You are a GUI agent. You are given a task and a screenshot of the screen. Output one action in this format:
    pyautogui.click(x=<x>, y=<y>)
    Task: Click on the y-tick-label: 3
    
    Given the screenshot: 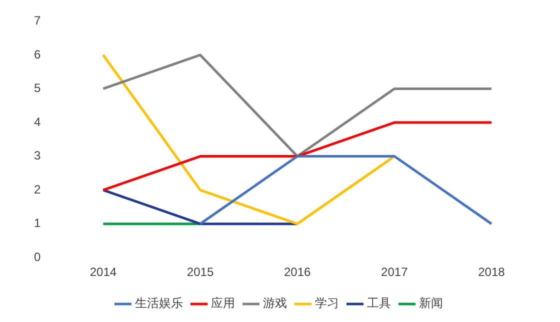 What is the action you would take?
    pyautogui.click(x=37, y=155)
    